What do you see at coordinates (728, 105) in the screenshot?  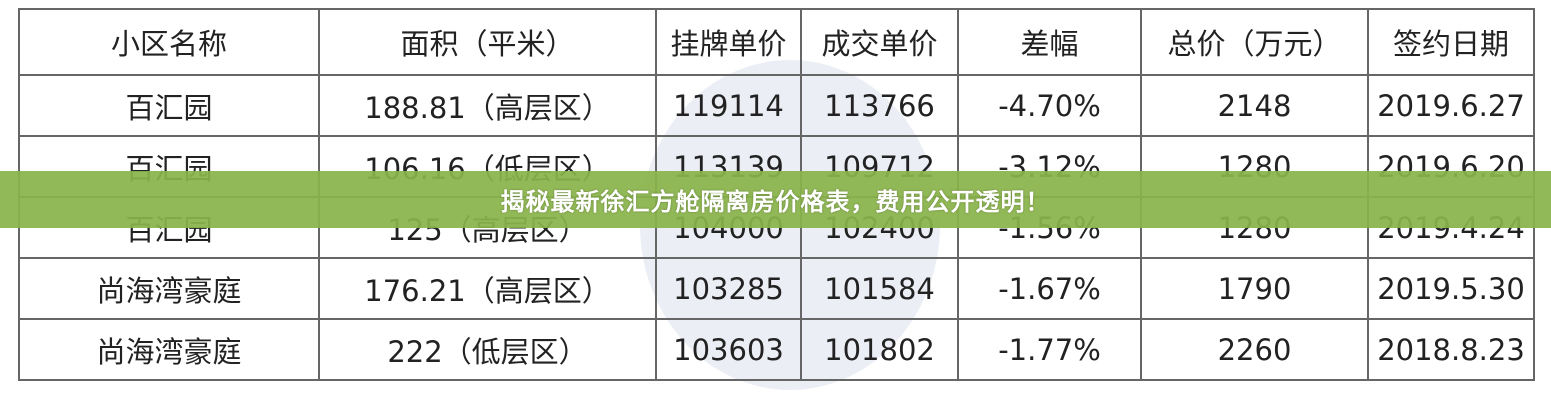 I see `table-cell: 119114` at bounding box center [728, 105].